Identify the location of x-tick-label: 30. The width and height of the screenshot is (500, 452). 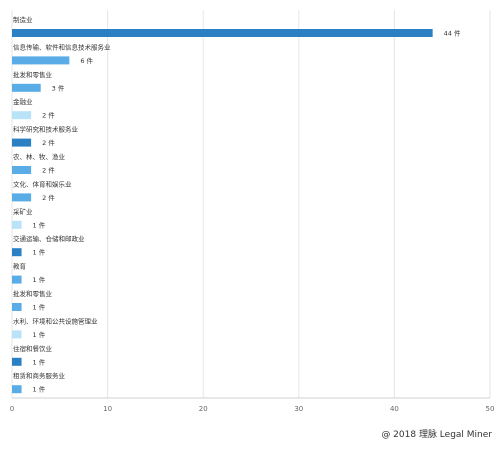
(298, 409).